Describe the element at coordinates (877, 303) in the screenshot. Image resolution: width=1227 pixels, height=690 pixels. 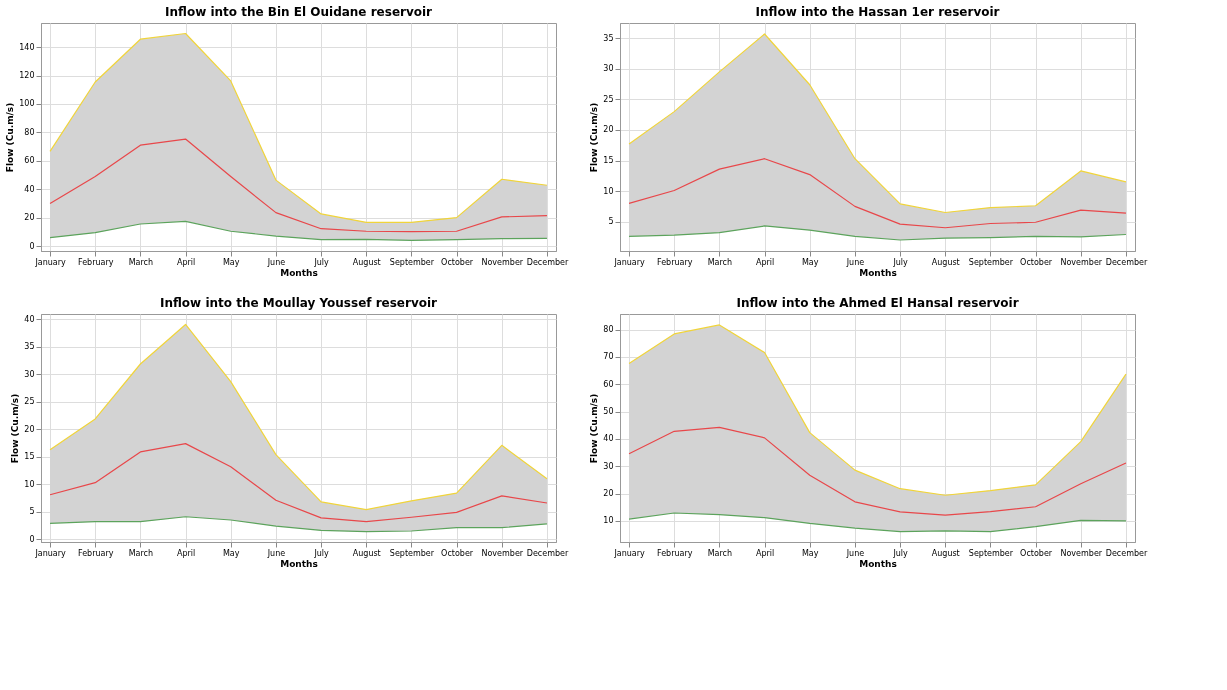
I see `chart-title: Inflow into the Ahmed El Hansal reservoir` at that location.